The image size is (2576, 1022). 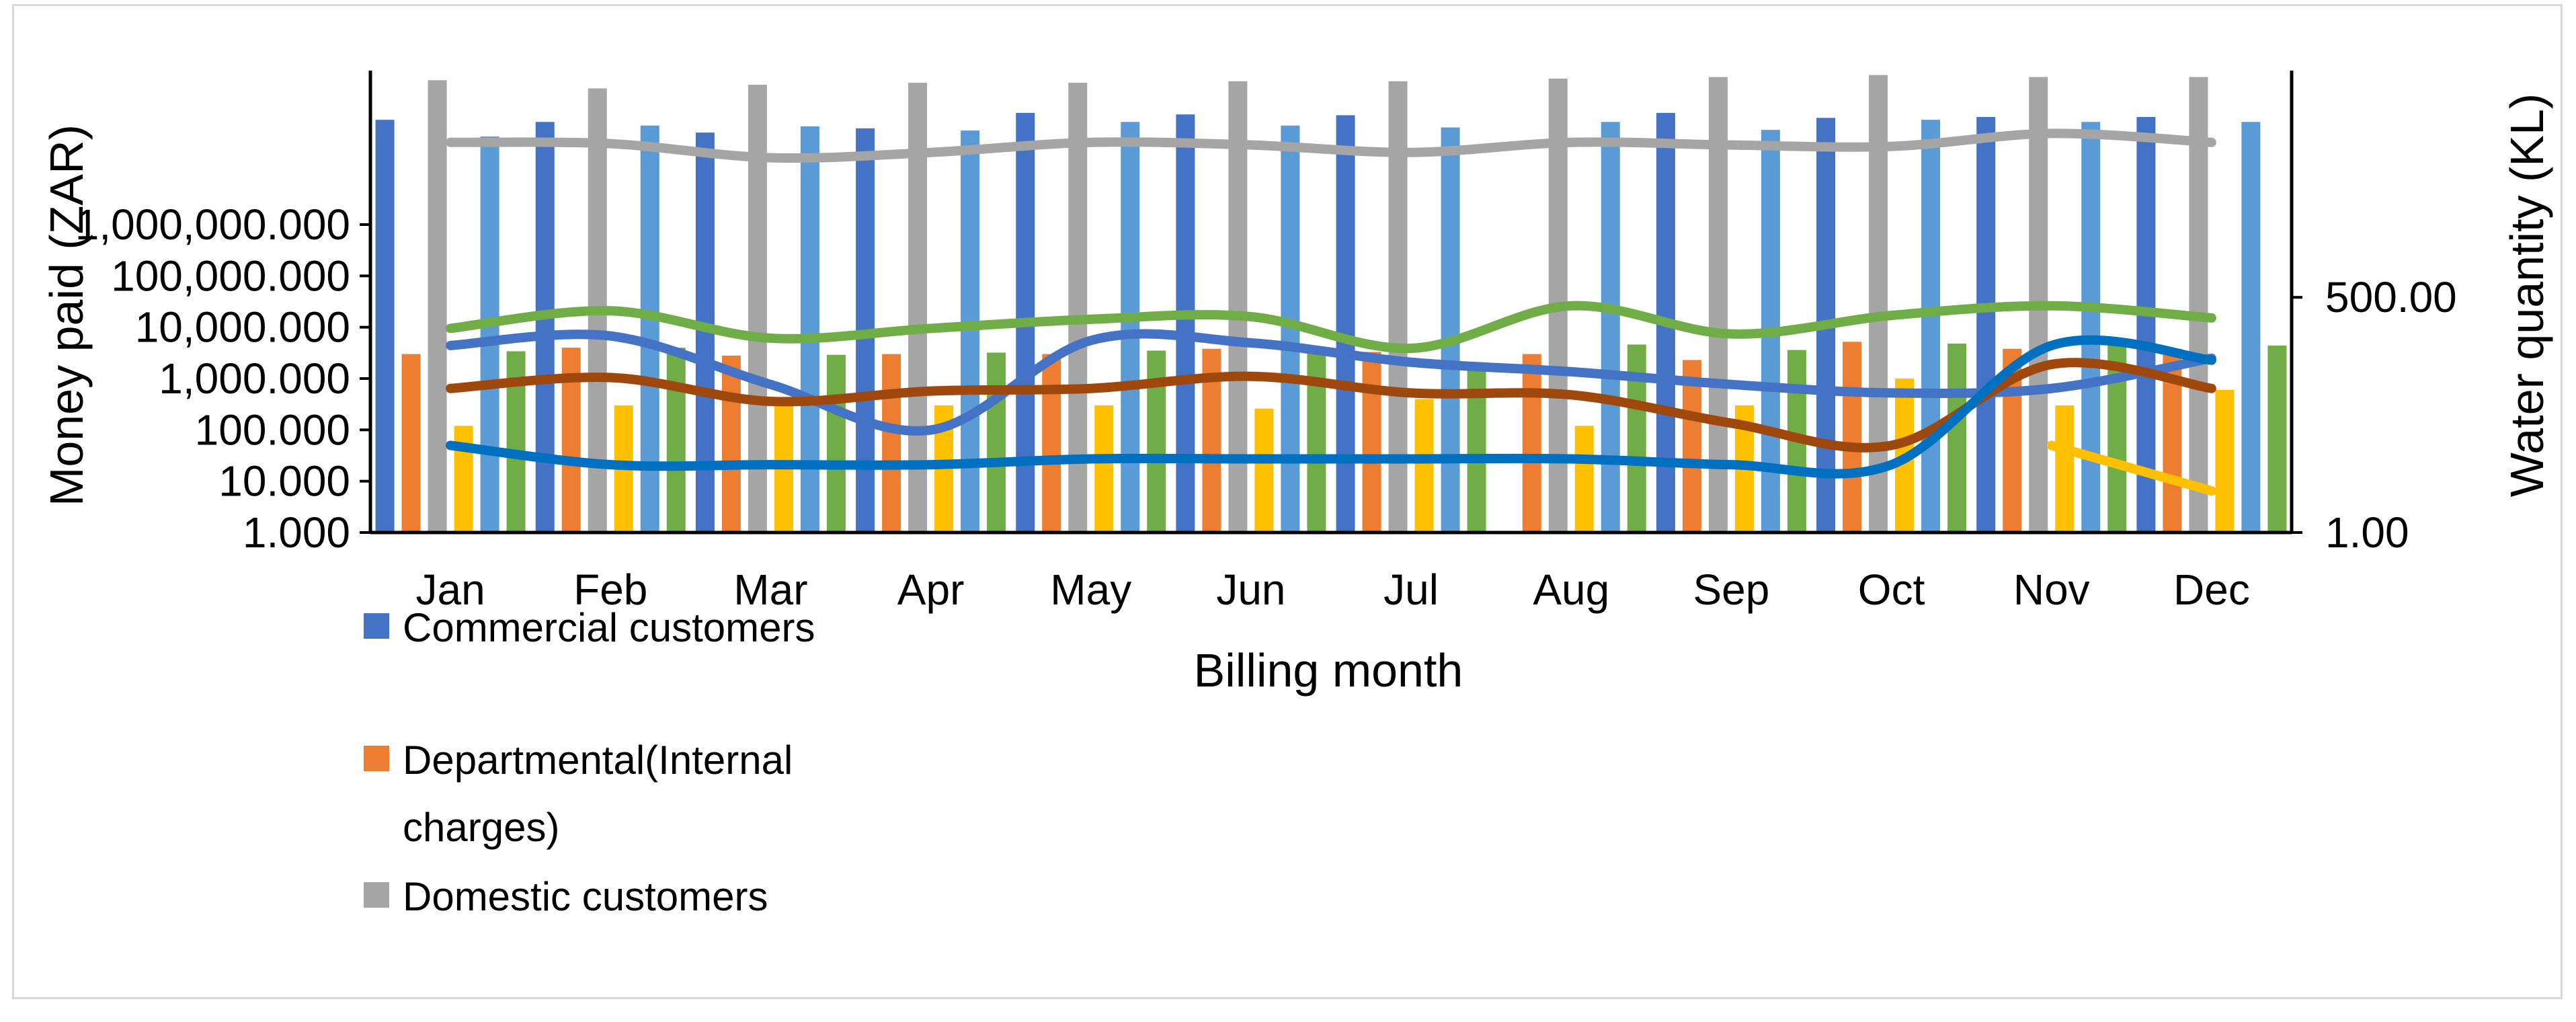 I want to click on x-axis-title: Billing month, so click(x=1328, y=670).